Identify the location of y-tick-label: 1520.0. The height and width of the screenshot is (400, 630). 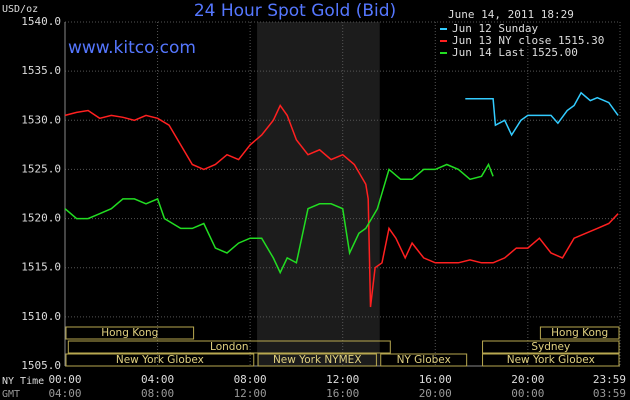
(41, 218).